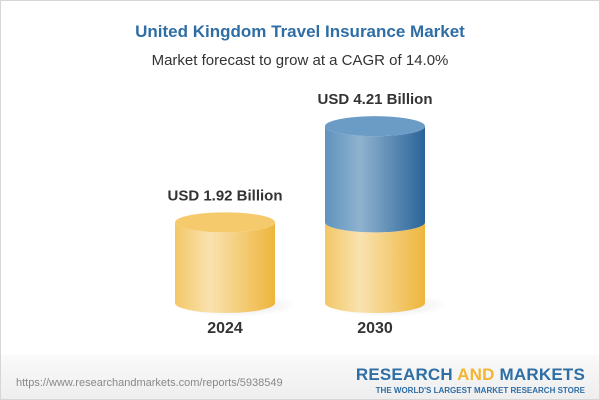 Image resolution: width=600 pixels, height=400 pixels. What do you see at coordinates (300, 31) in the screenshot?
I see `chart-title: United Kingdom Travel Insurance Market` at bounding box center [300, 31].